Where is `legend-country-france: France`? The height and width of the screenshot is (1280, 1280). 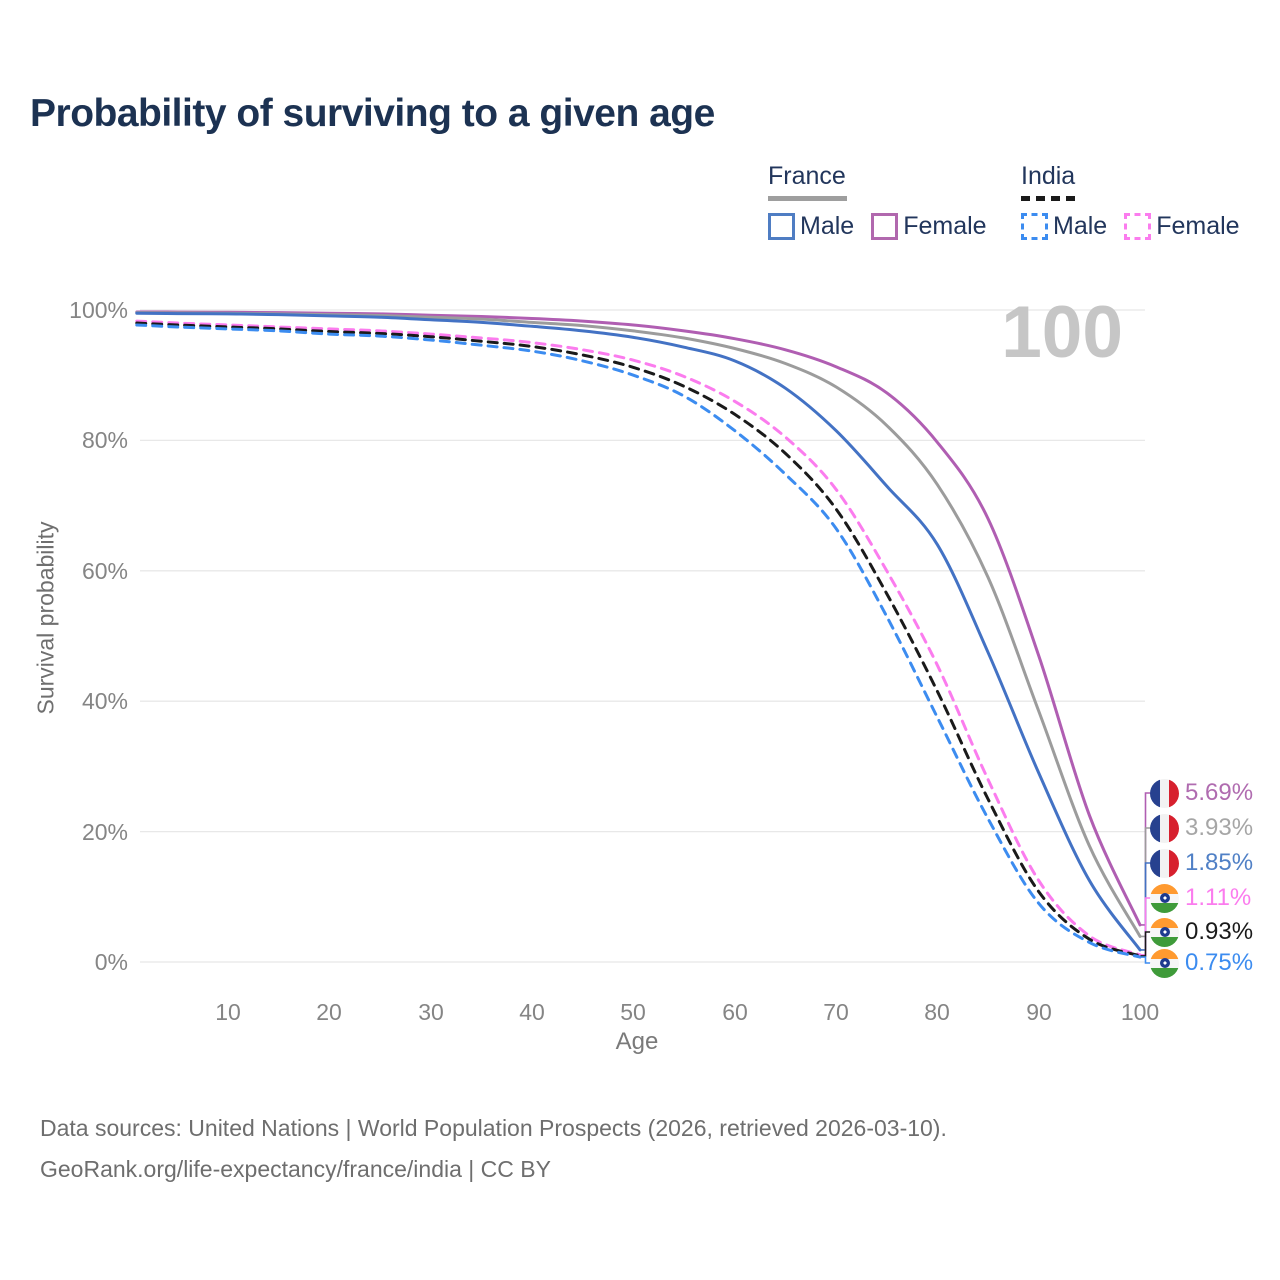
legend-country-france: France is located at coordinates (807, 176).